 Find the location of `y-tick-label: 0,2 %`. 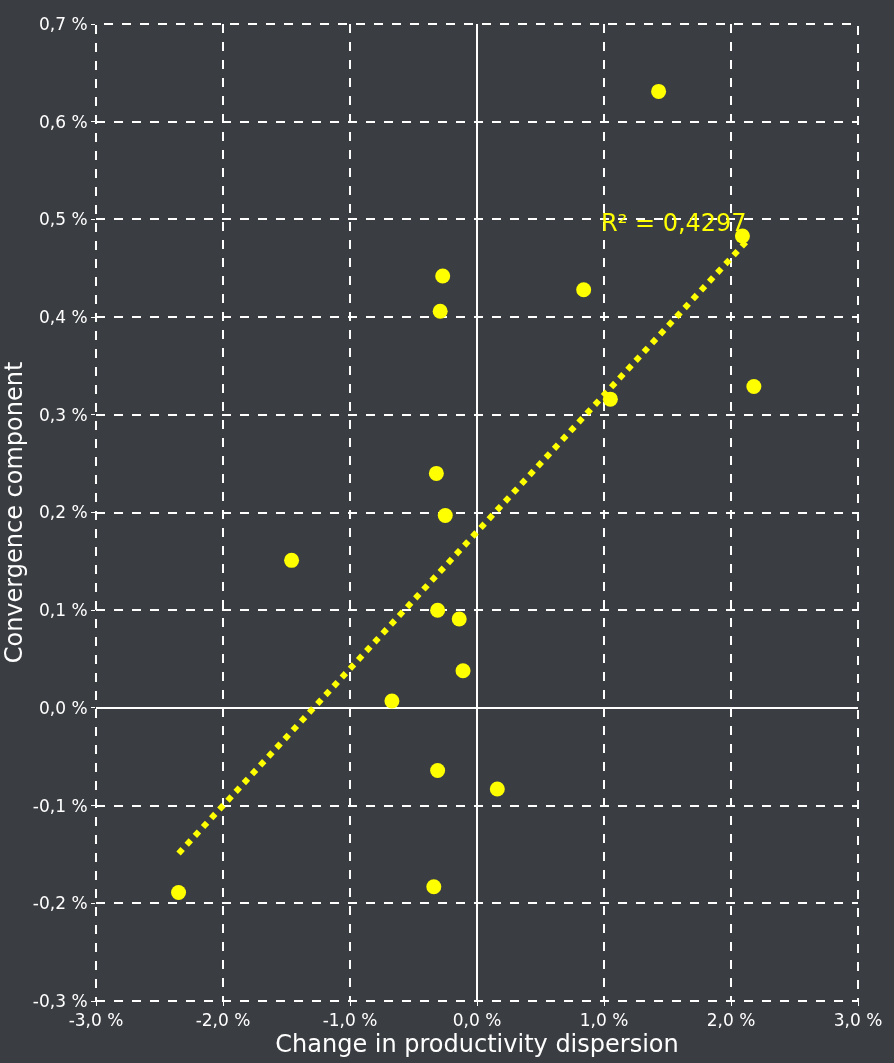

y-tick-label: 0,2 % is located at coordinates (63, 512).